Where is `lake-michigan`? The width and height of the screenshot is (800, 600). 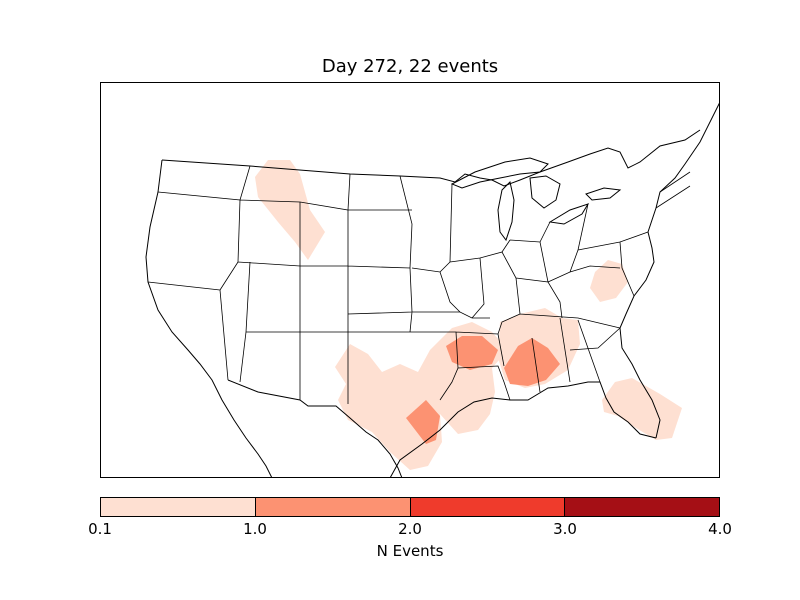
lake-michigan is located at coordinates (506, 211).